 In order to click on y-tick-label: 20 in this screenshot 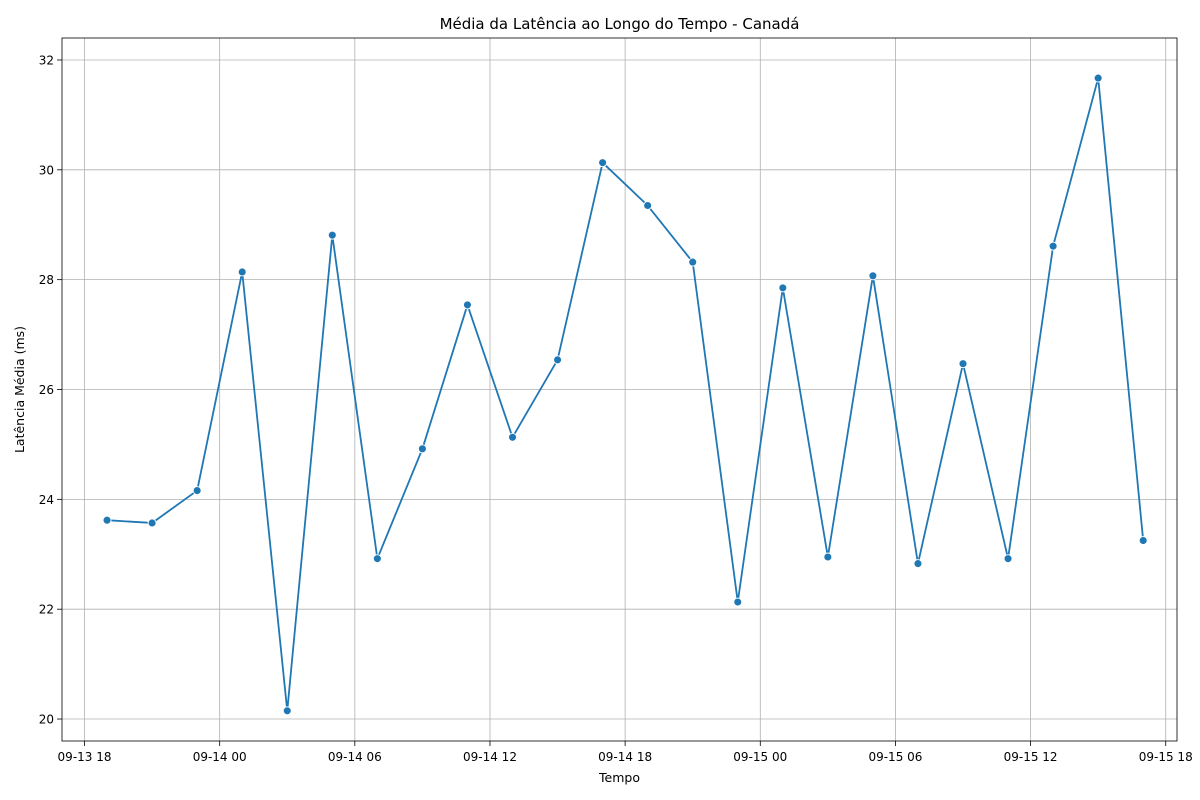, I will do `click(46, 720)`.